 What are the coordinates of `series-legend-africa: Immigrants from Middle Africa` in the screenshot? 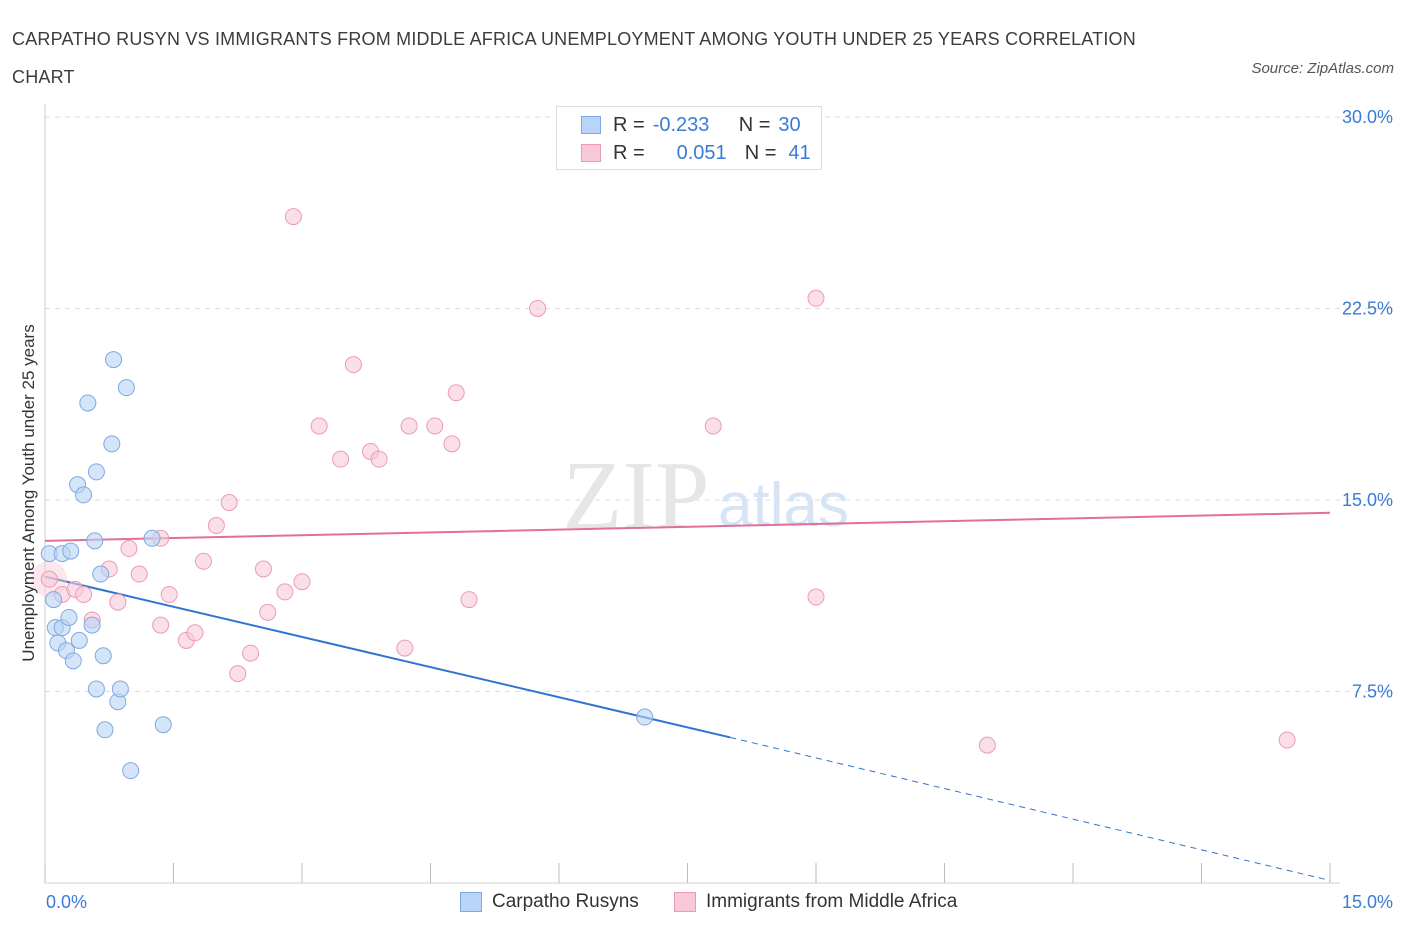 It's located at (815, 902).